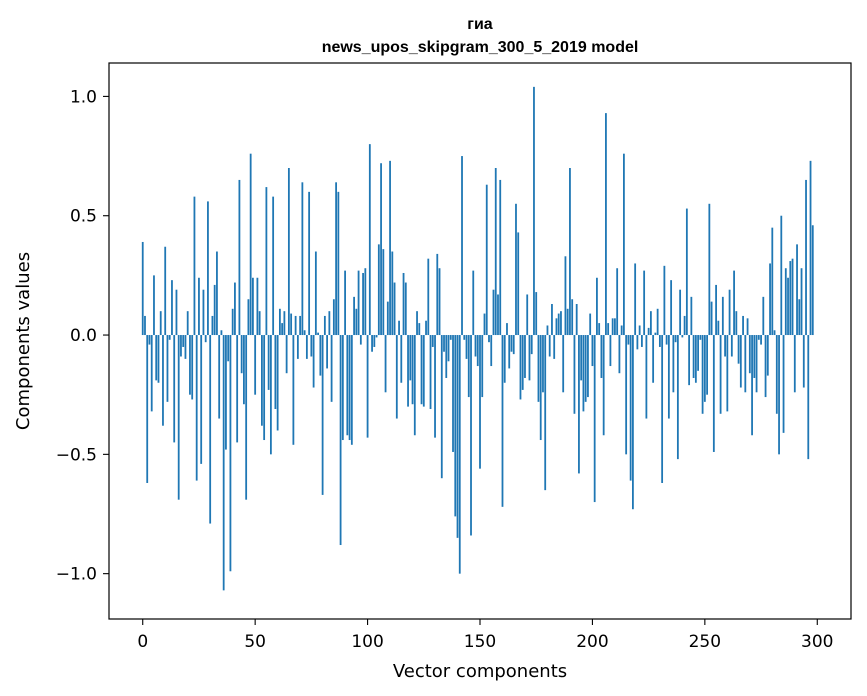  Describe the element at coordinates (23, 341) in the screenshot. I see `y-axis-label: Components values` at that location.